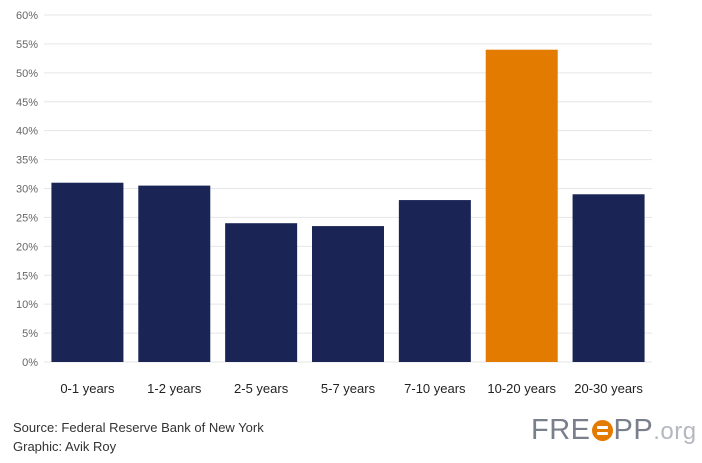 This screenshot has width=702, height=463. I want to click on bar-1-2-years, so click(174, 273).